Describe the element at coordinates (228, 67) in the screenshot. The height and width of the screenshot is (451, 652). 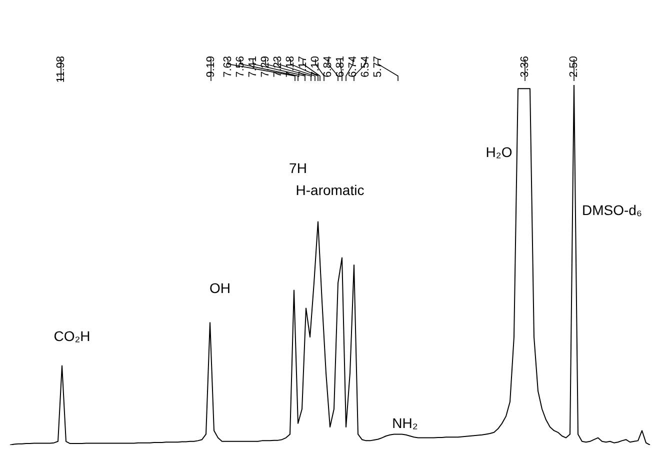
I see `text: 7.63` at that location.